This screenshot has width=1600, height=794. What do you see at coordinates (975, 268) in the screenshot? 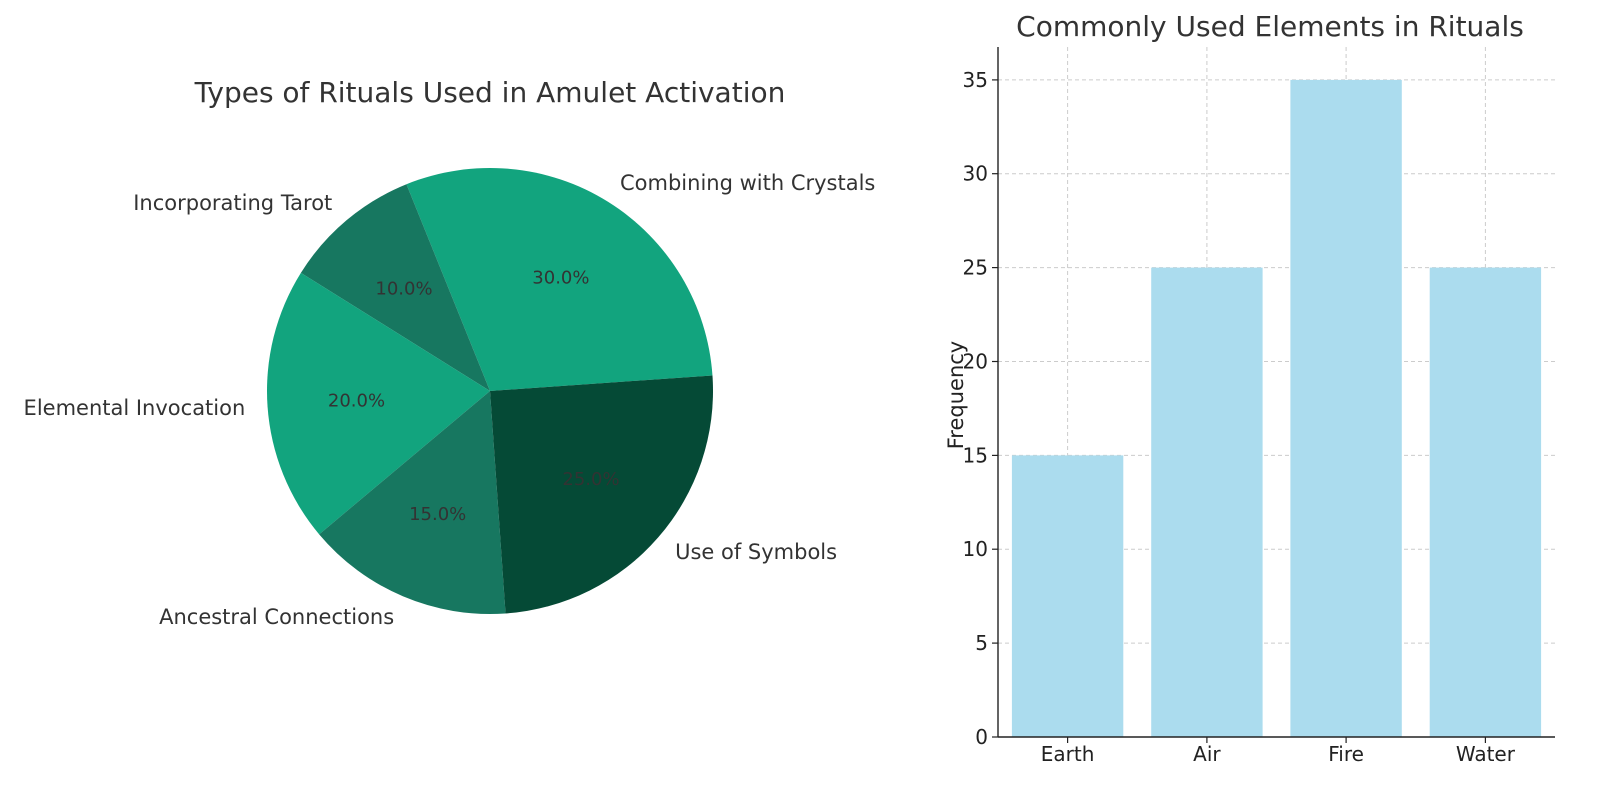
I see `y-tick-label-25: 25` at bounding box center [975, 268].